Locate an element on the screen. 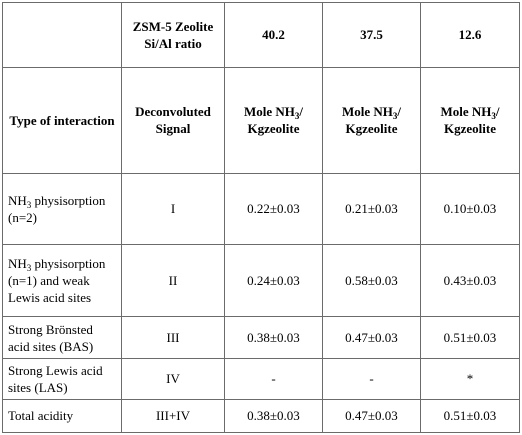 The image size is (522, 435). table-row: Strong Lewis acid sites (LAS) IV - - * is located at coordinates (261, 379).